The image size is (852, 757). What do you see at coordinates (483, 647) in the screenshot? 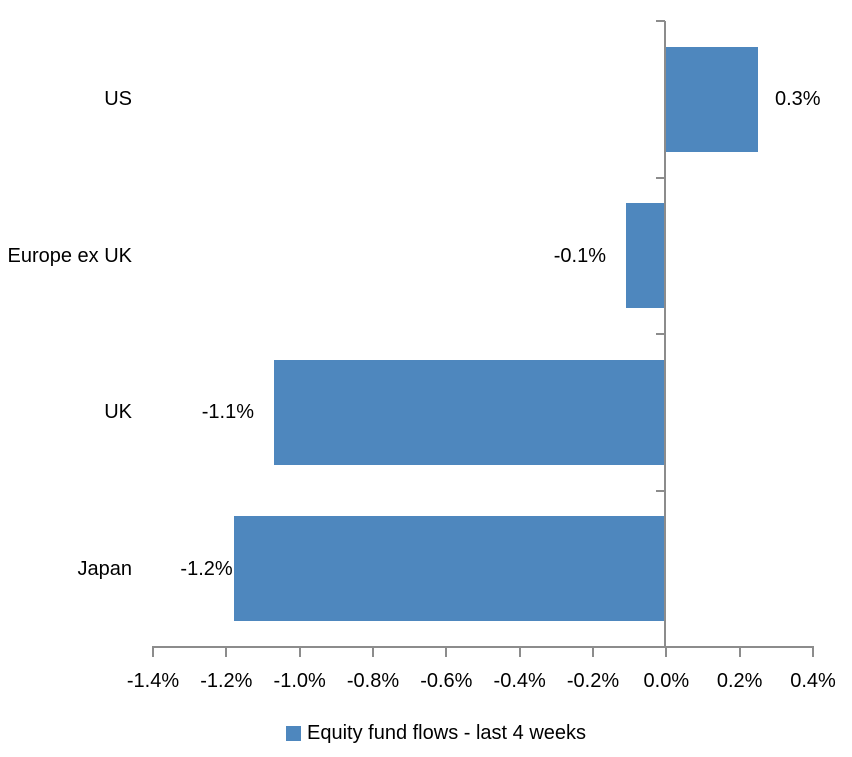
I see `x-axis-line` at bounding box center [483, 647].